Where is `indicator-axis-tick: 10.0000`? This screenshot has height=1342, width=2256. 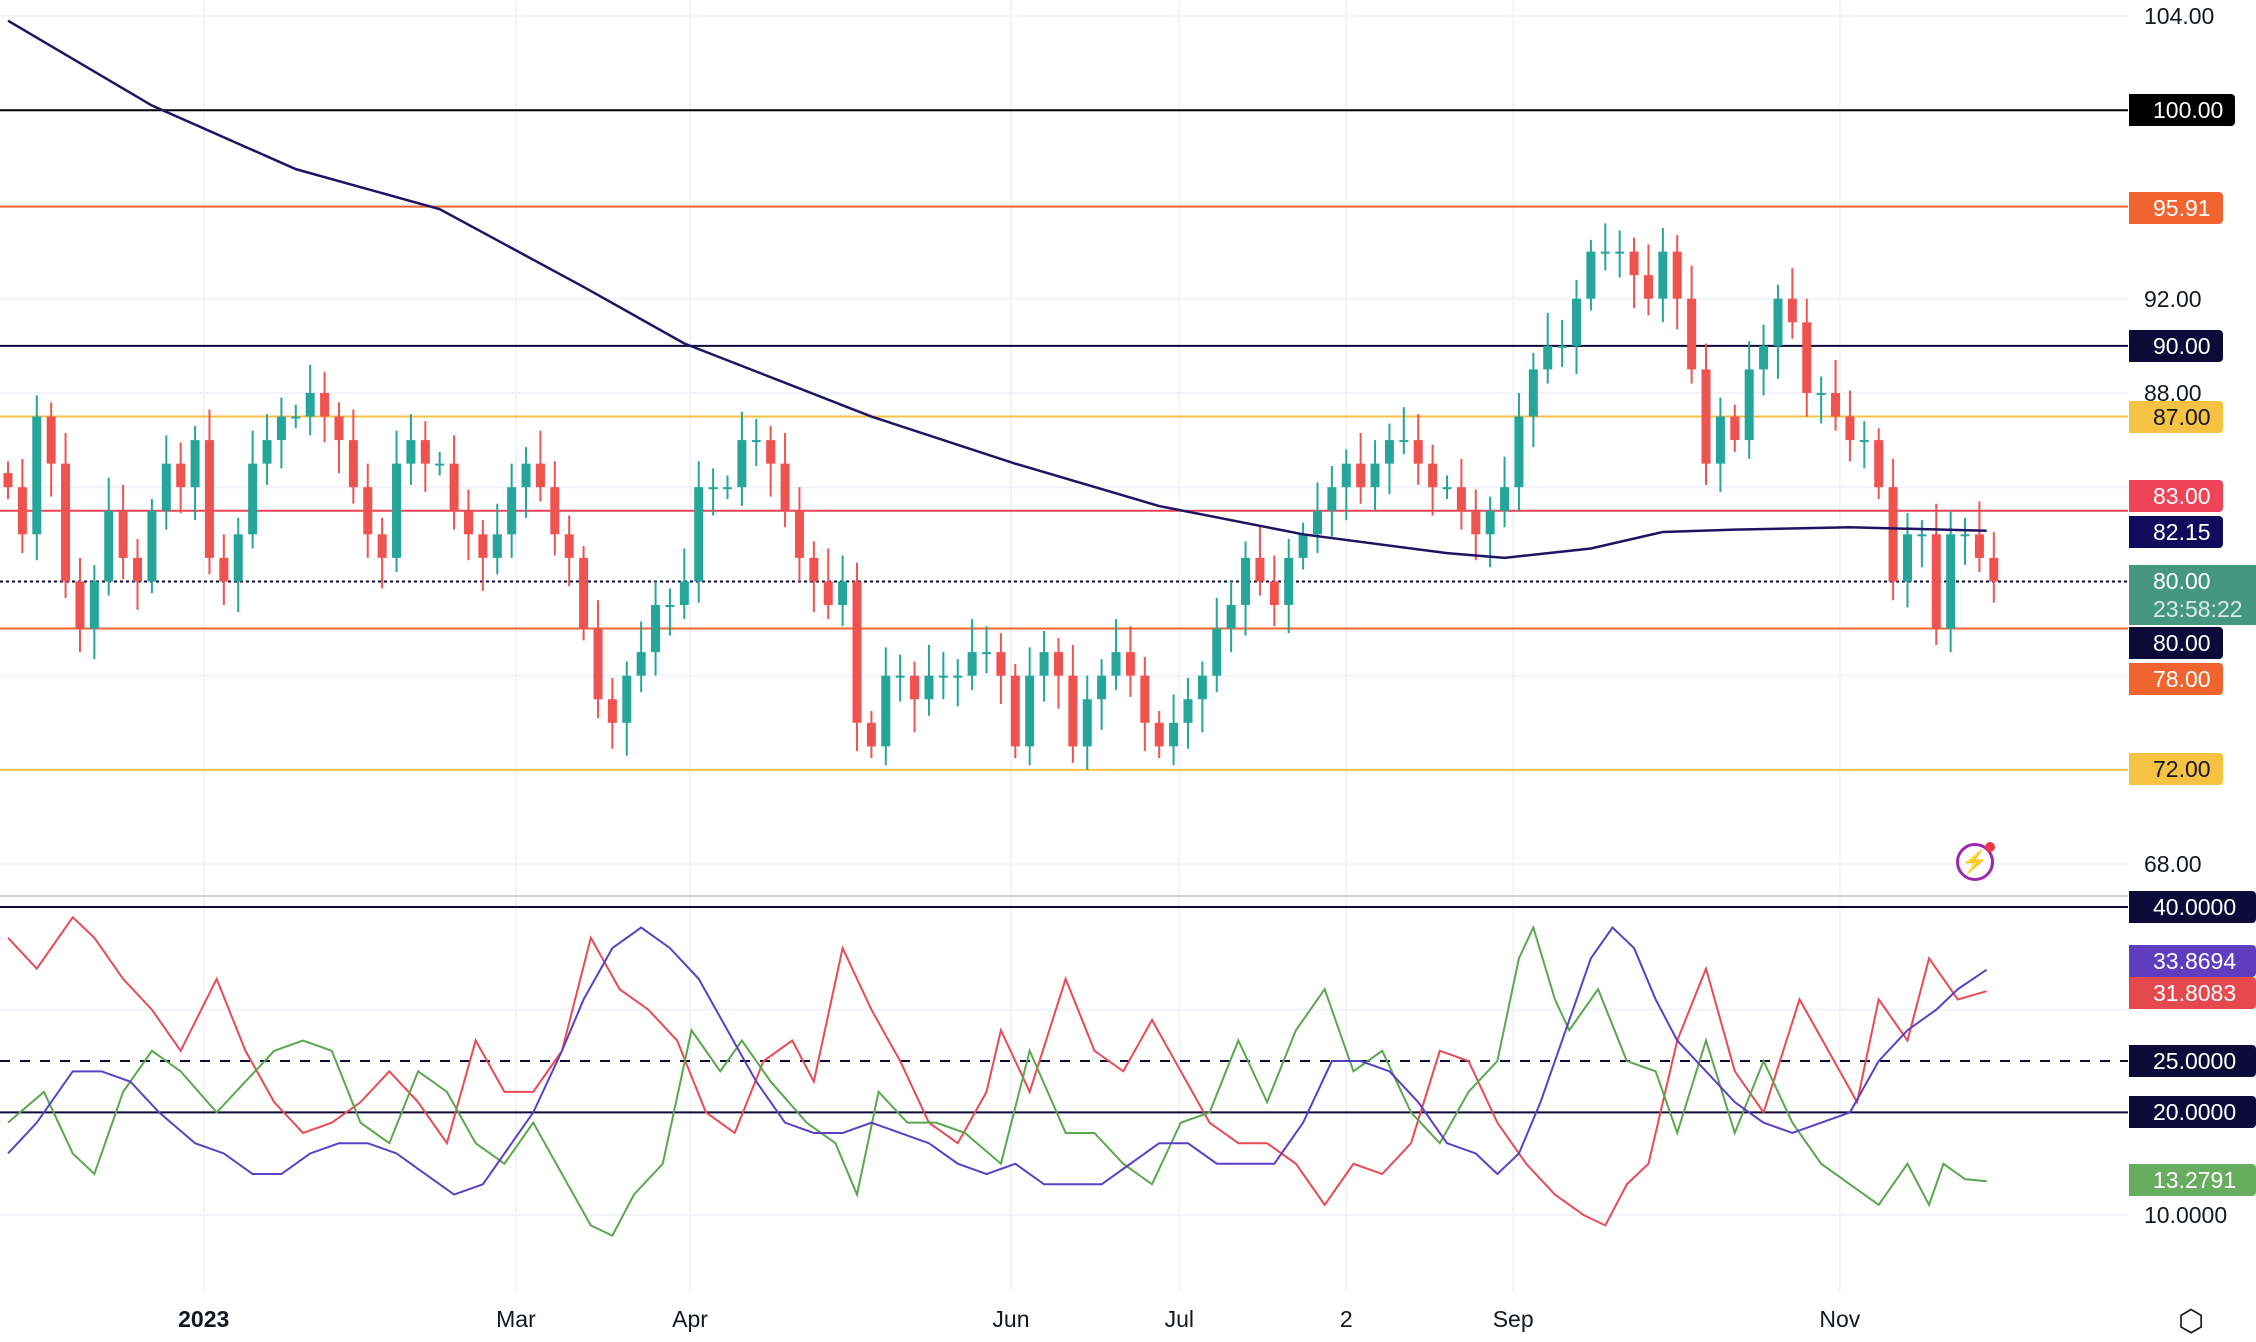 indicator-axis-tick: 10.0000 is located at coordinates (2186, 1215).